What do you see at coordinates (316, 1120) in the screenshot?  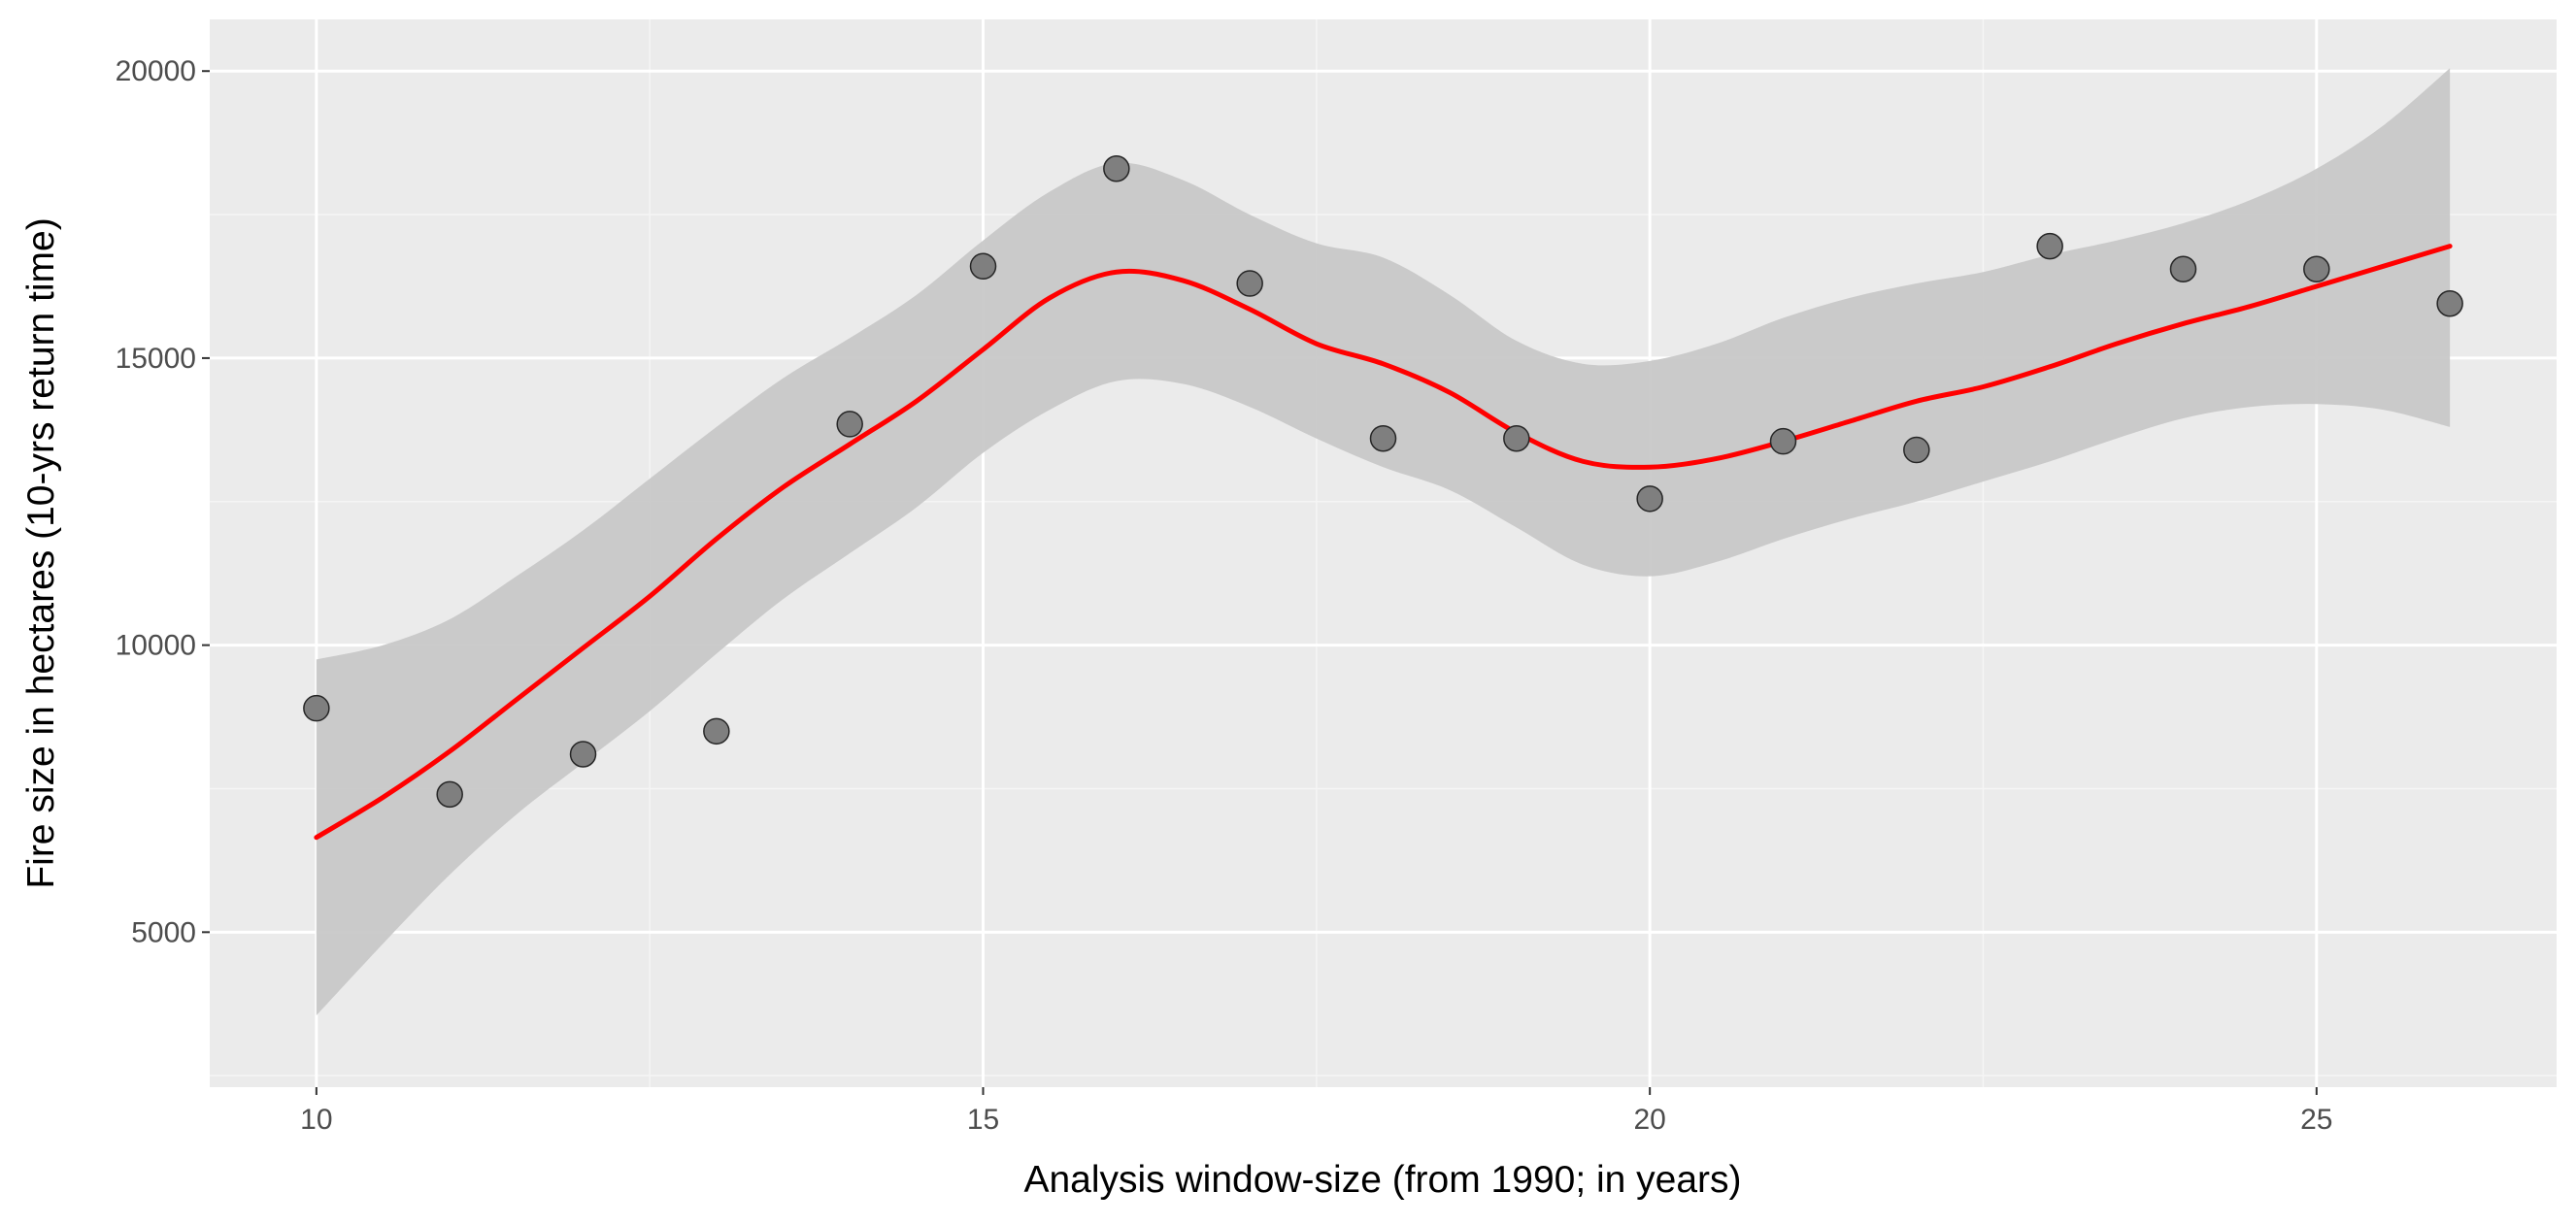 I see `x-tick-label: 10` at bounding box center [316, 1120].